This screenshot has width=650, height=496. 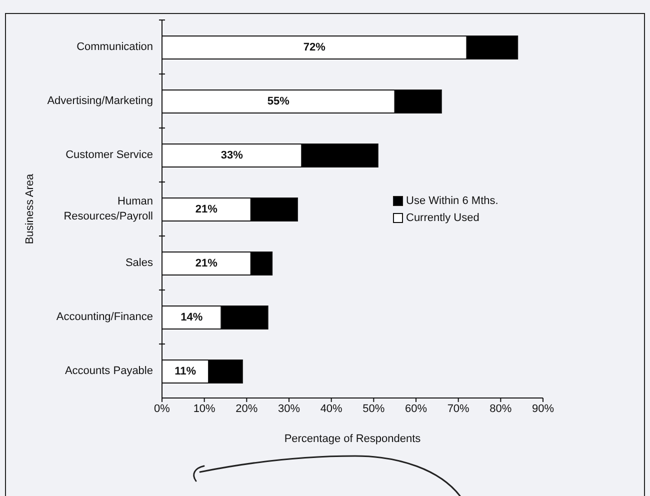 I want to click on y-tick-label: Communication, so click(x=114, y=47).